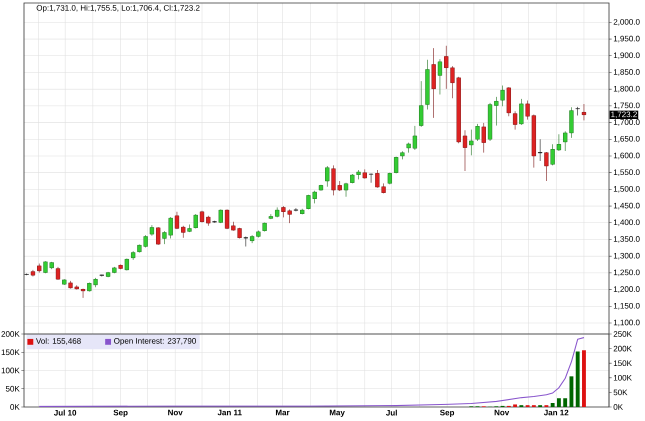  Describe the element at coordinates (391, 413) in the screenshot. I see `x-tick-label: Jul` at that location.